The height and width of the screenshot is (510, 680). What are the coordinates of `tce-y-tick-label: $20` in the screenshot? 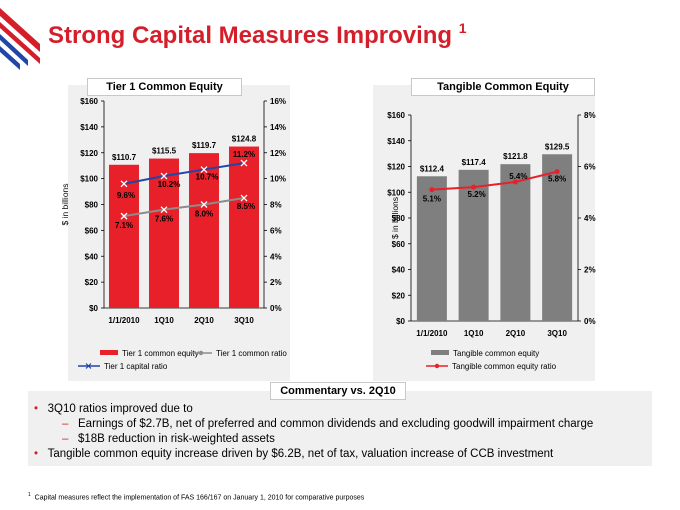 It's located at (399, 295).